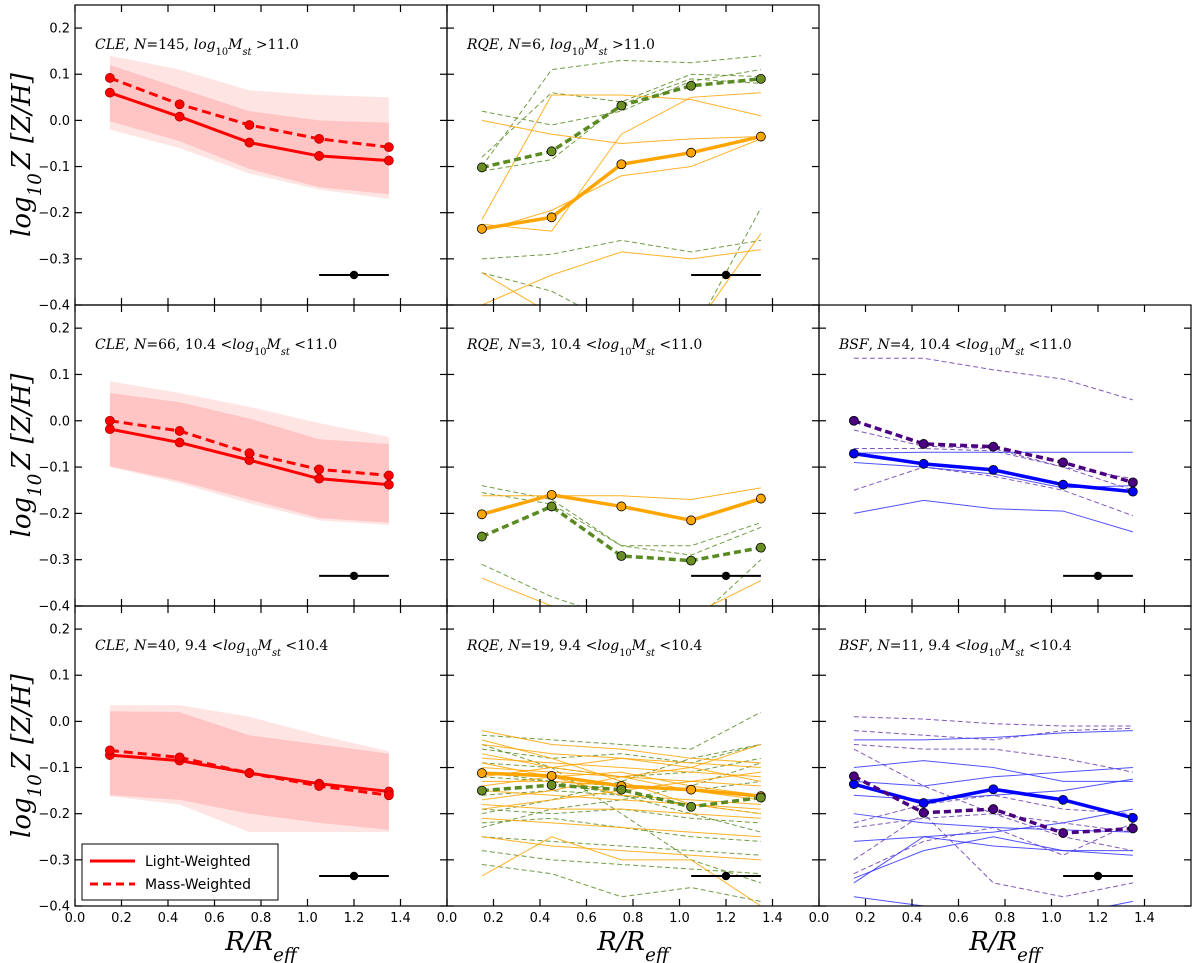 Image resolution: width=1200 pixels, height=963 pixels. I want to click on panel-r0c1: RQE, N=6, log10Mst >11.0, so click(633, 155).